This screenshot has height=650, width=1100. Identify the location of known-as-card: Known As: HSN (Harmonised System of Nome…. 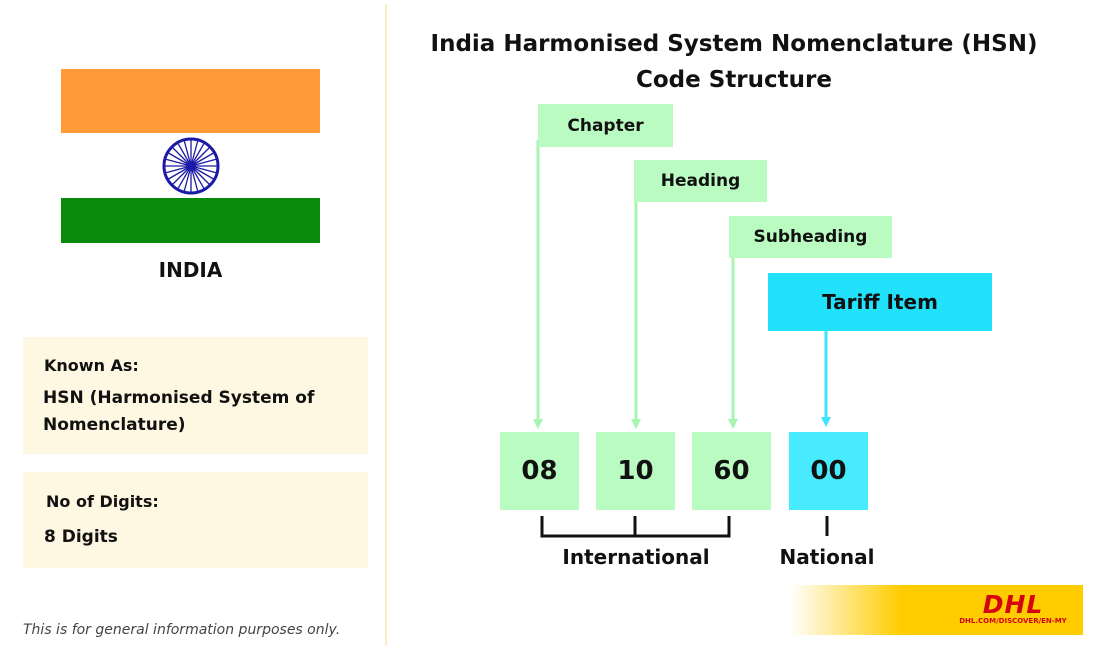
(195, 395).